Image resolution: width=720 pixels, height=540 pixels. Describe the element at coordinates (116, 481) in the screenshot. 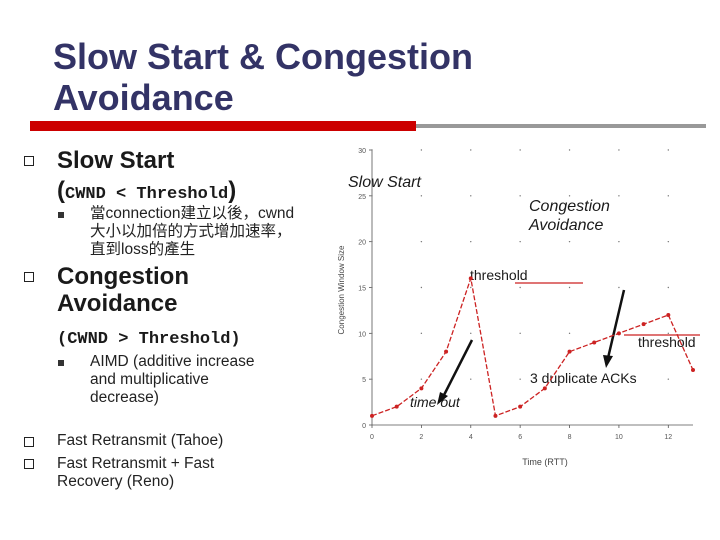

I see `item-line: Recovery (Reno)` at that location.